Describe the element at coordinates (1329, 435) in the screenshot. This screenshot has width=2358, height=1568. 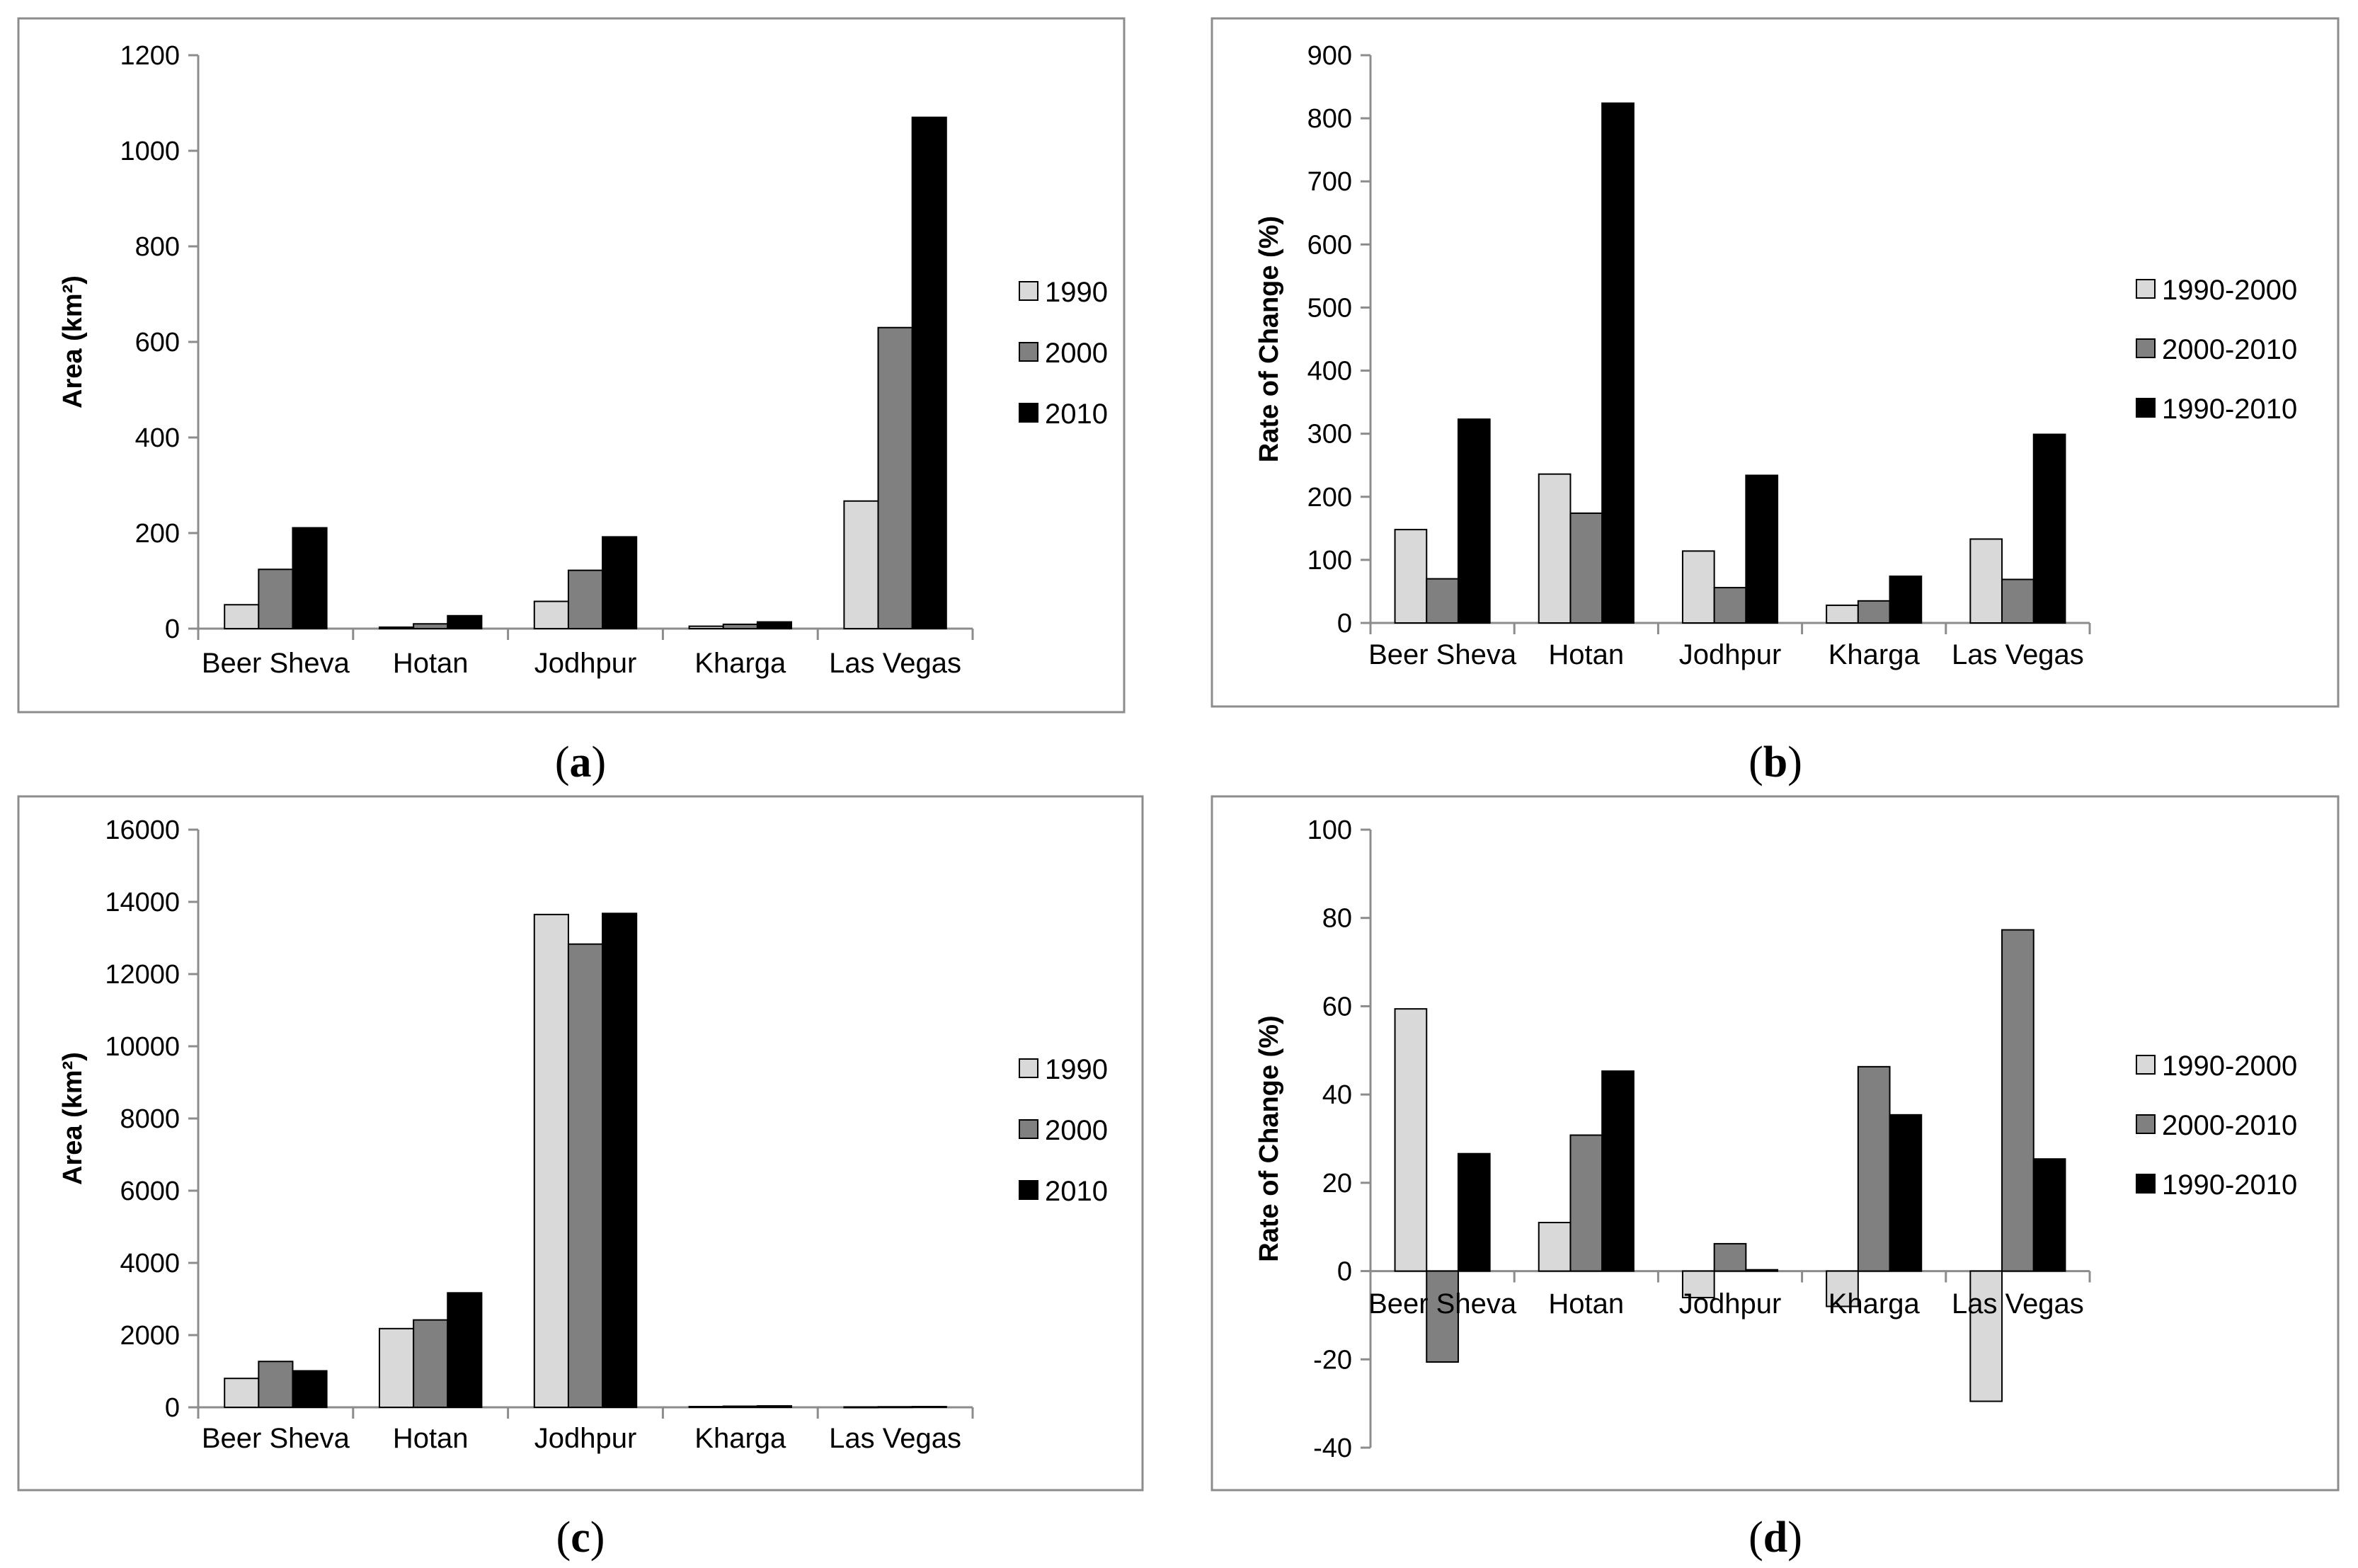
I see `y-tick-label: 300` at that location.